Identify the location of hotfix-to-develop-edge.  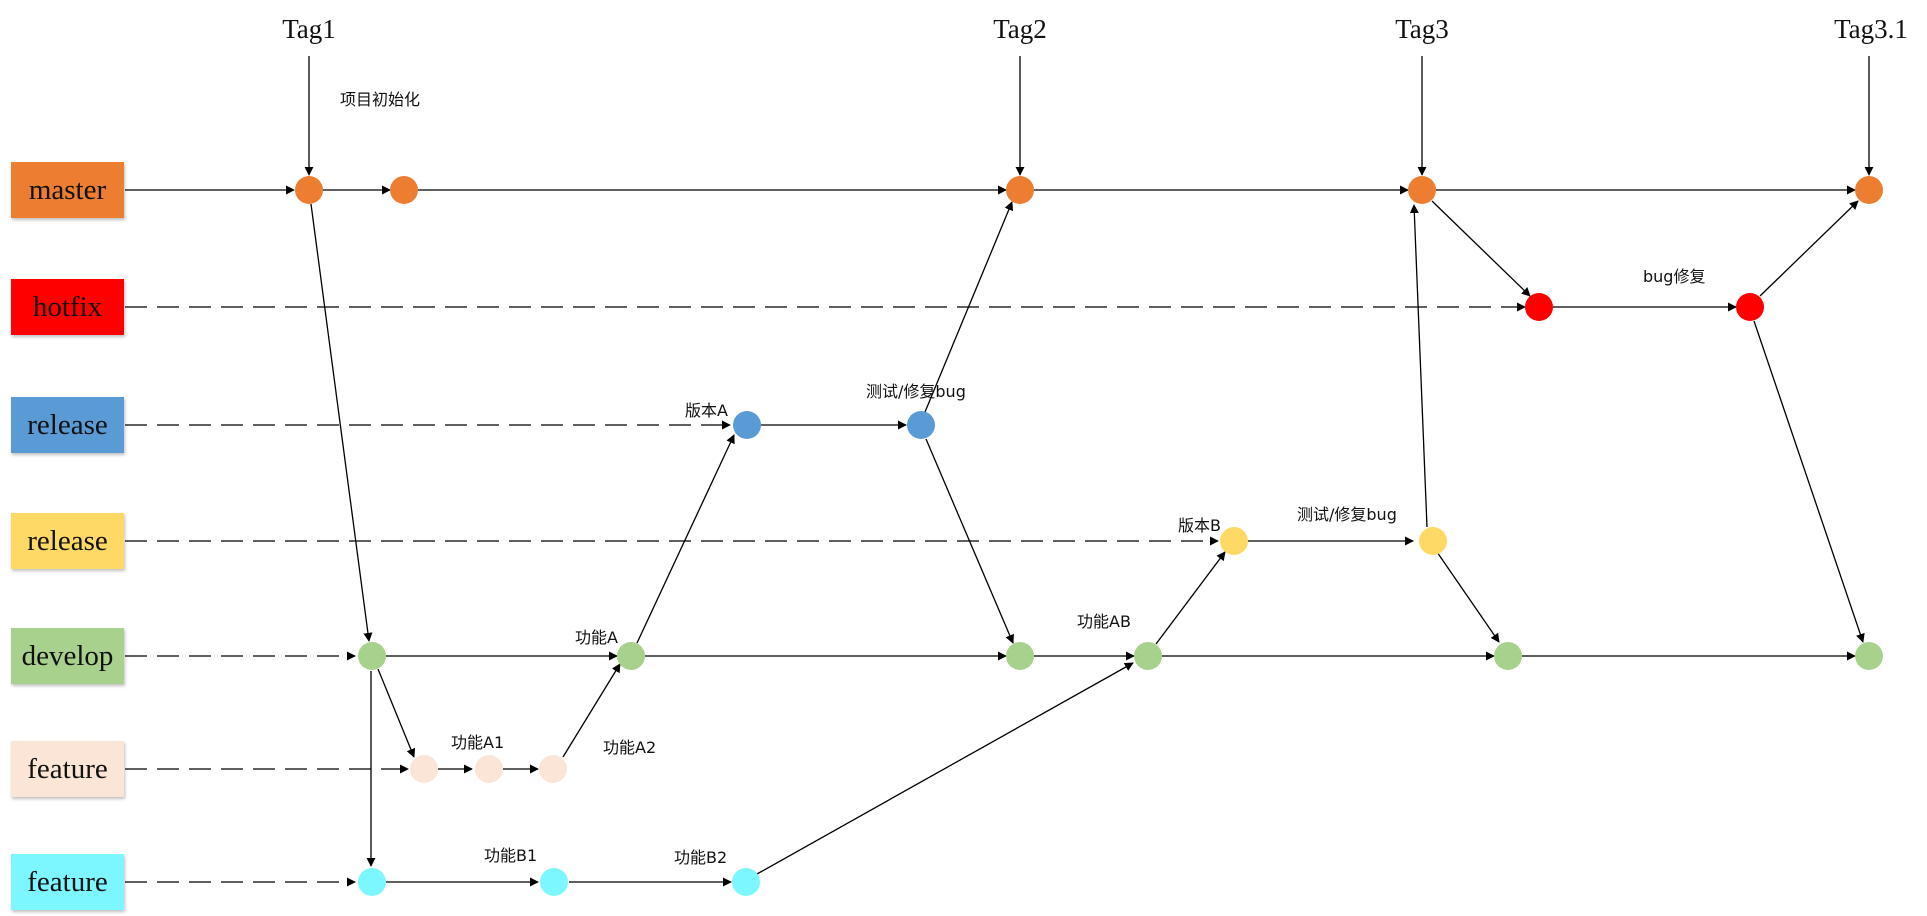
(1809, 481).